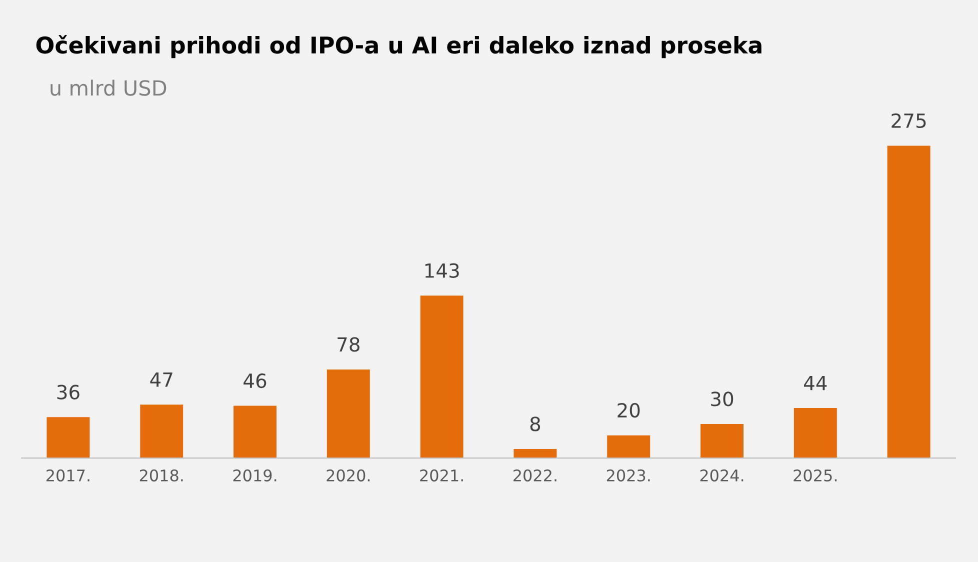 The height and width of the screenshot is (562, 978). What do you see at coordinates (628, 475) in the screenshot?
I see `x-tick-label: 2023.` at bounding box center [628, 475].